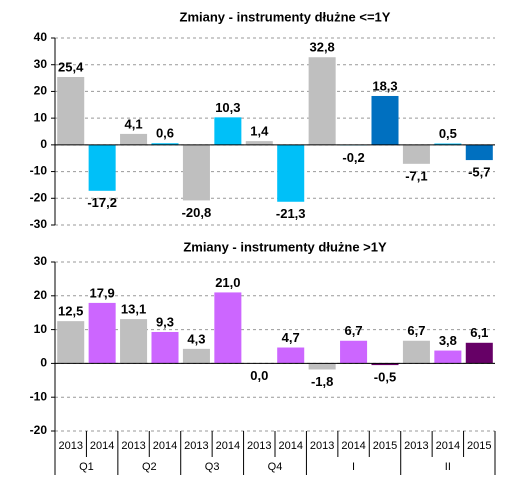 The width and height of the screenshot is (522, 481). I want to click on x-group-label: Q3, so click(212, 467).